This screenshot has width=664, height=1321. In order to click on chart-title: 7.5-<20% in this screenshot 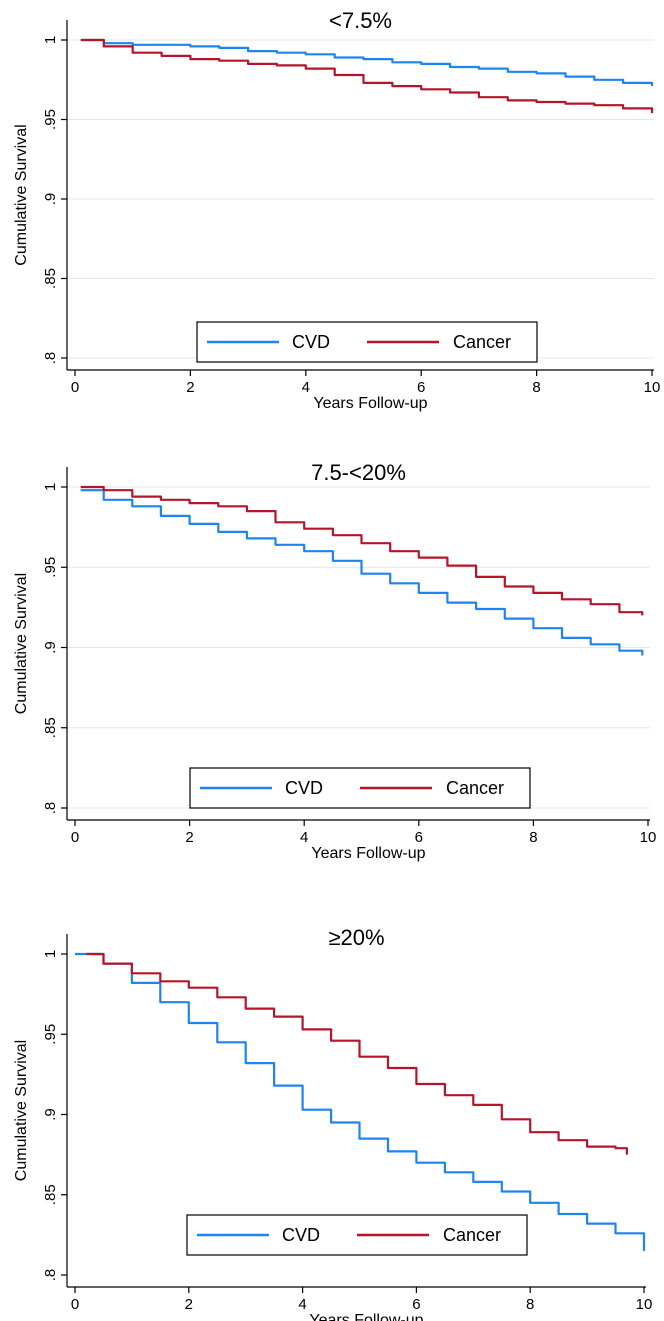, I will do `click(358, 472)`.